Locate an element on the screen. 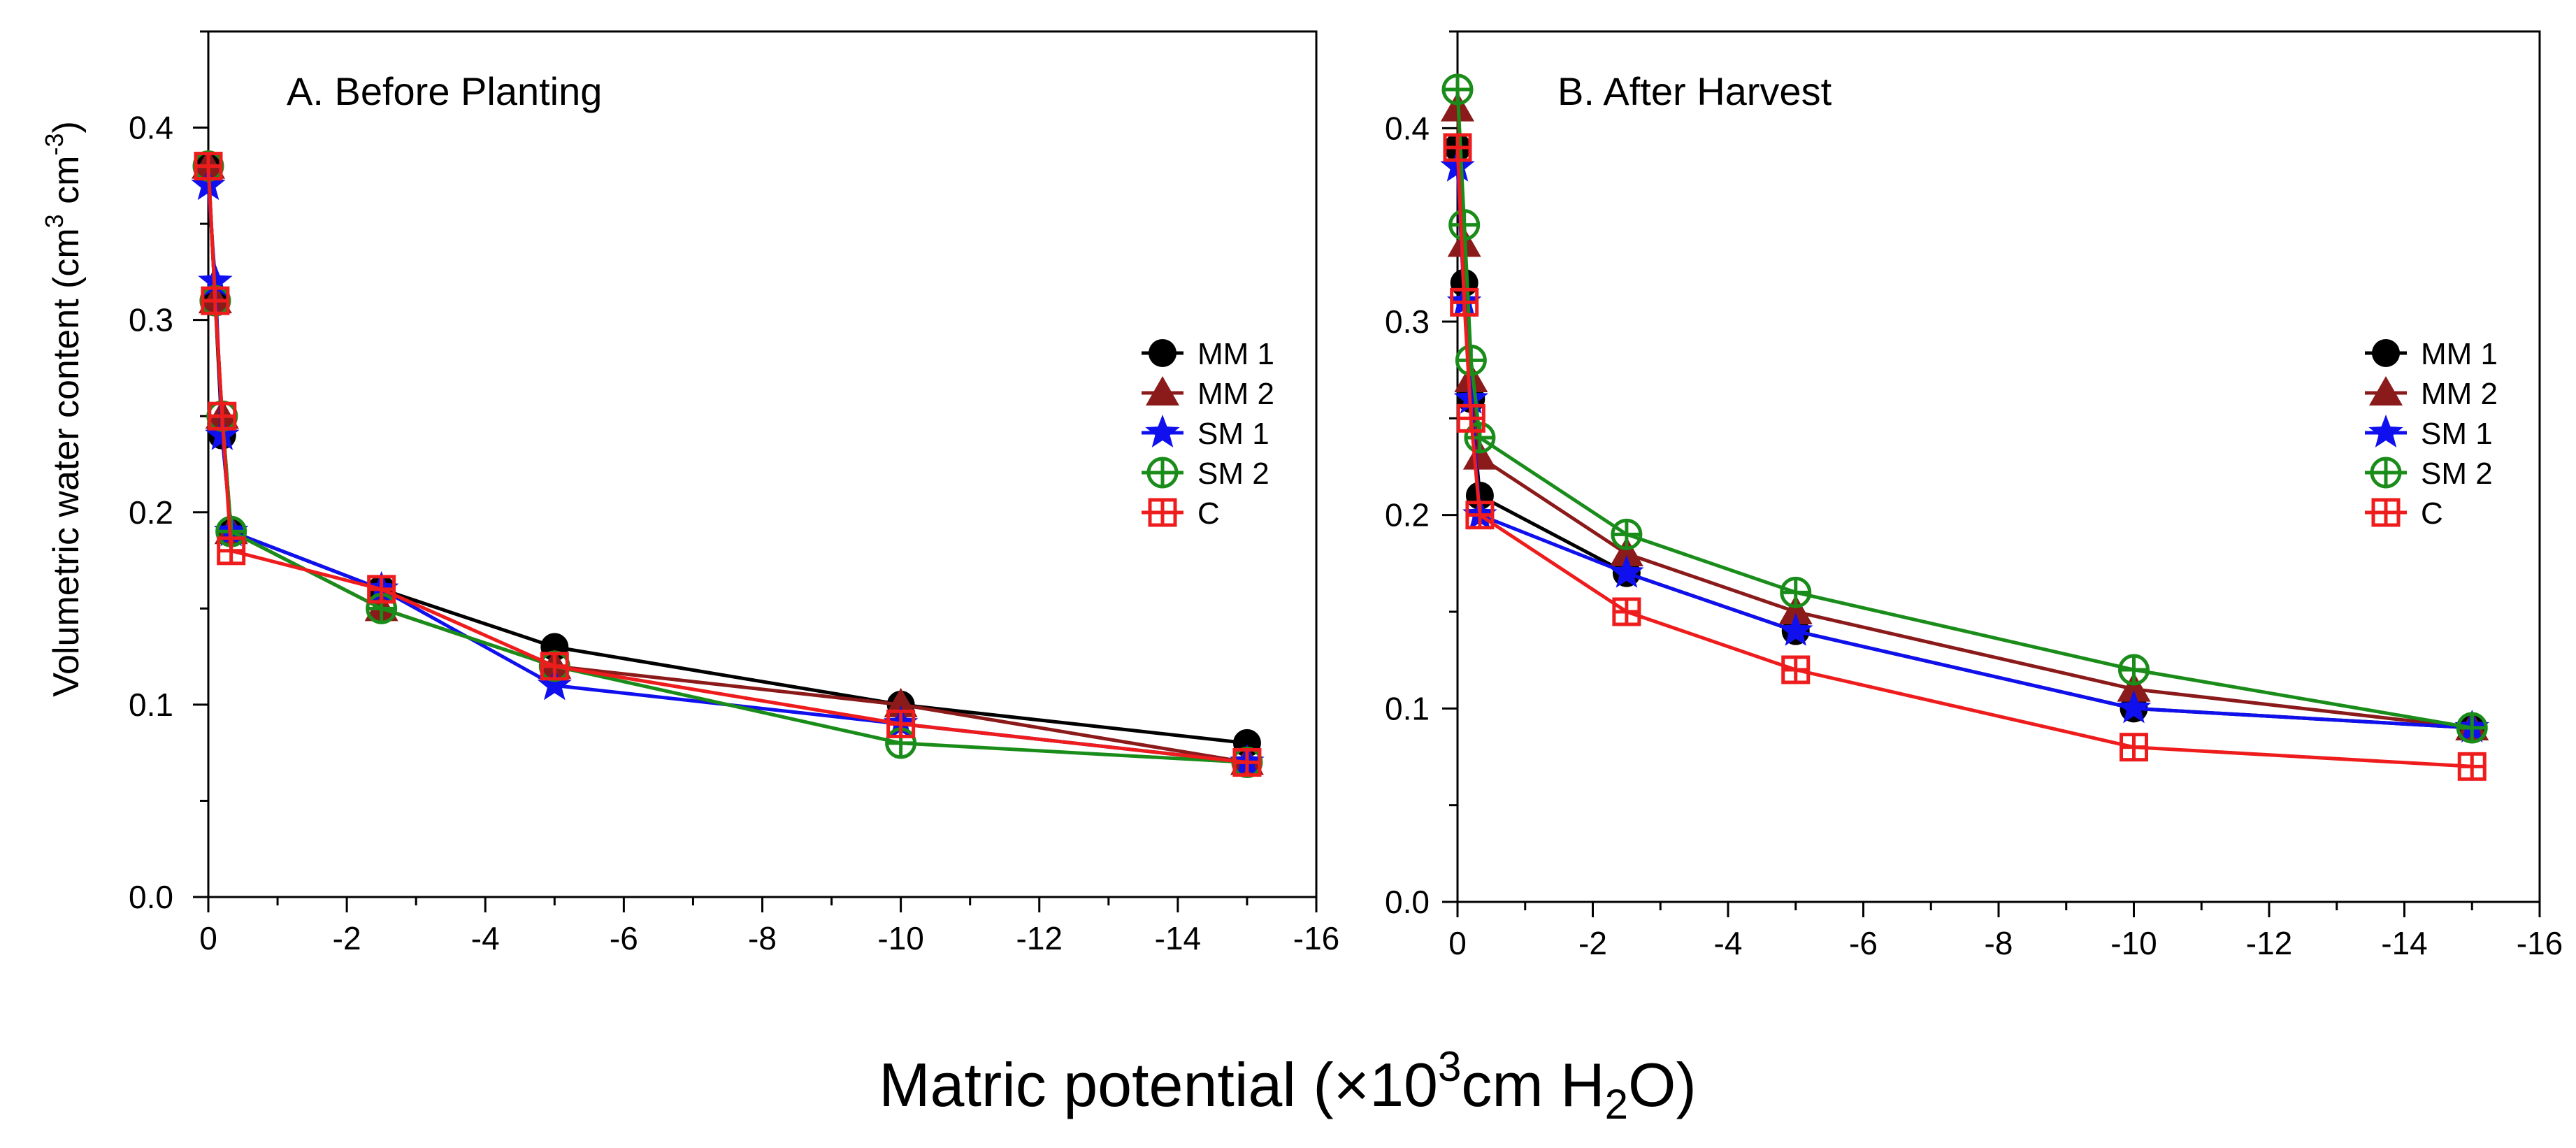 The height and width of the screenshot is (1148, 2576). legend: MM 1 MM 2 SM 1 SM 2 C is located at coordinates (1208, 434).